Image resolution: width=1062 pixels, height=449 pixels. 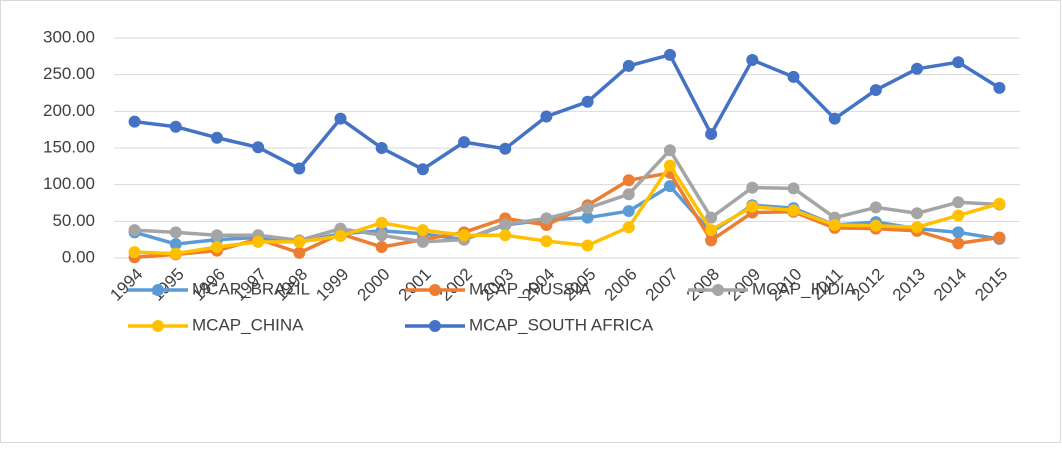 I want to click on y-tick-label: 150.00, so click(x=69, y=146).